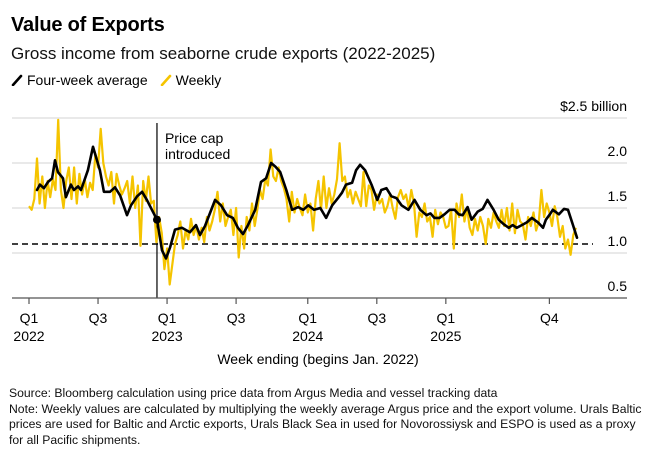 This screenshot has width=657, height=464. I want to click on price-cap-marker, so click(156, 219).